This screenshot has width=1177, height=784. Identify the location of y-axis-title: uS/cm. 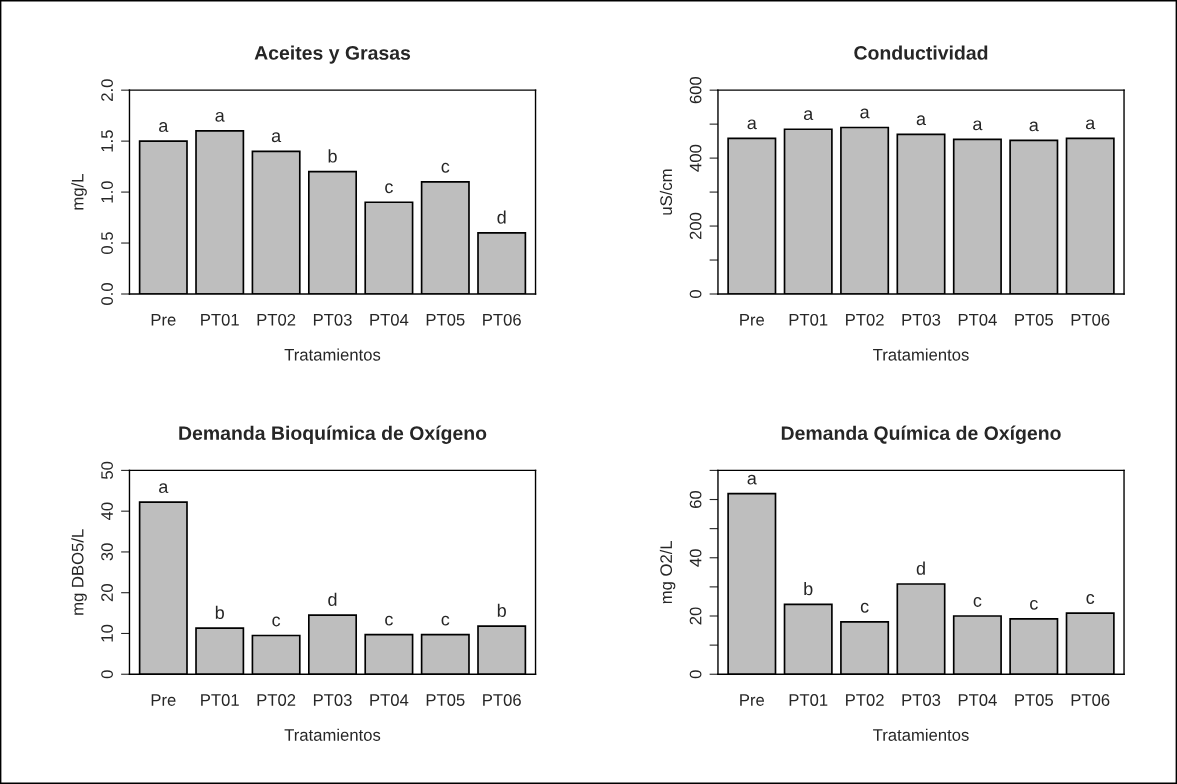
(666, 192).